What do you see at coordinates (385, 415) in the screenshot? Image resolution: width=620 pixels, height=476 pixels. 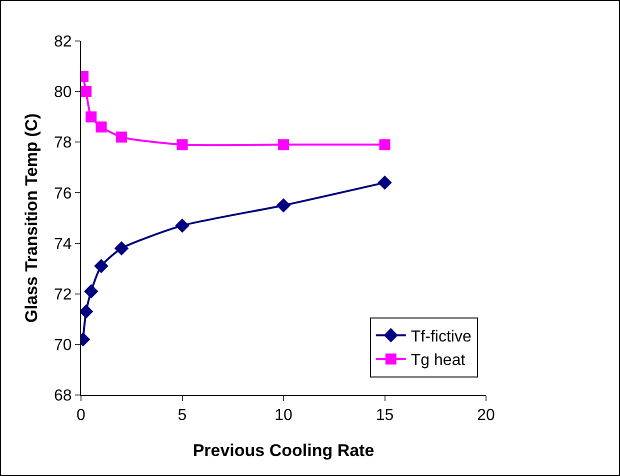 I see `x-tick-label: 15` at bounding box center [385, 415].